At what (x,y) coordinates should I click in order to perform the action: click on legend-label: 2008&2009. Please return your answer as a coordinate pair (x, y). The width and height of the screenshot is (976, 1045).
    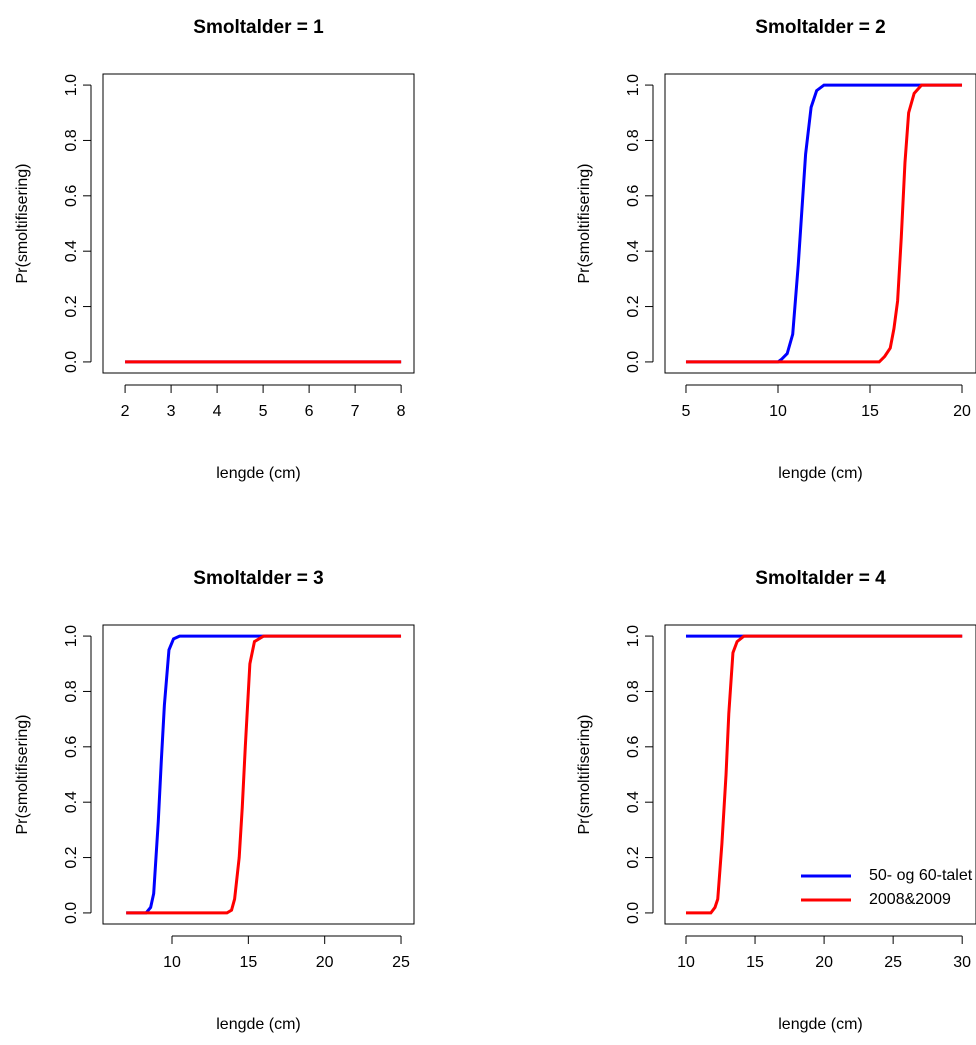
    Looking at the image, I should click on (910, 899).